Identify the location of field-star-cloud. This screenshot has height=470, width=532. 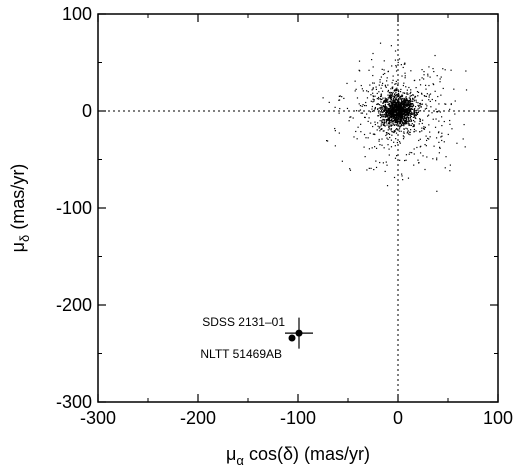
(395, 117).